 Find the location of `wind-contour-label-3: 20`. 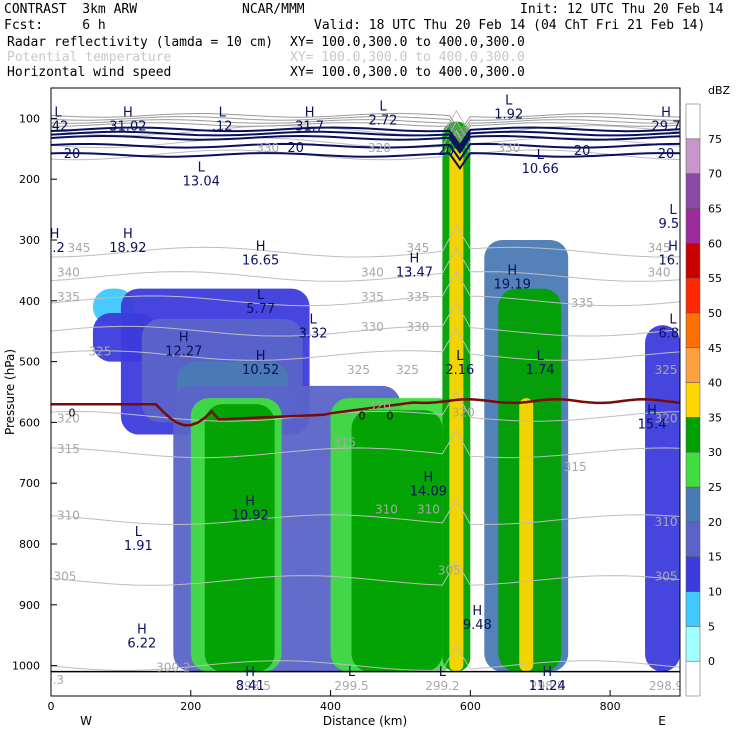

wind-contour-label-3: 20 is located at coordinates (582, 151).